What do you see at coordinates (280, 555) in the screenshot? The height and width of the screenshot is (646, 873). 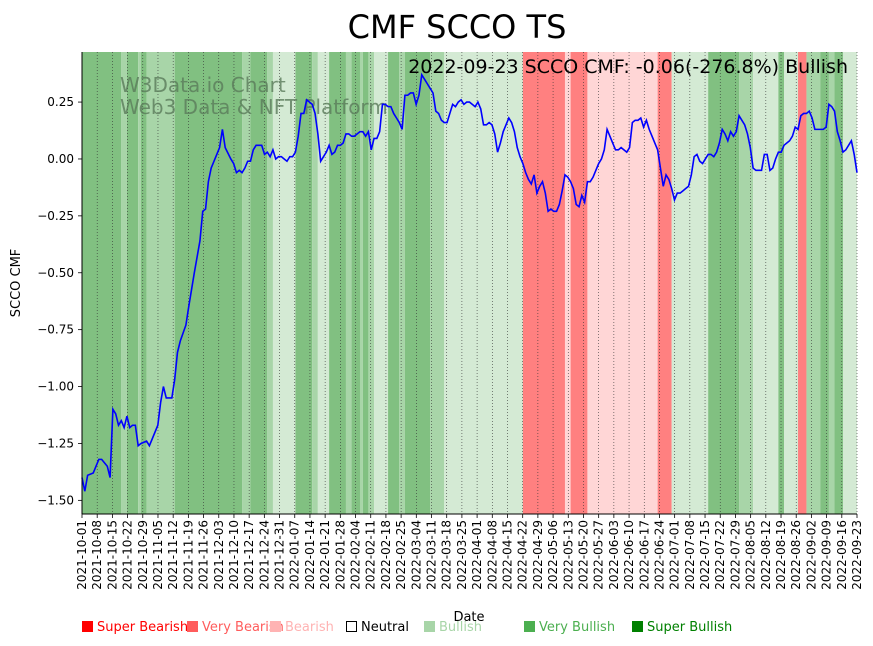 I see `x-tick-label: 2021-12-31` at bounding box center [280, 555].